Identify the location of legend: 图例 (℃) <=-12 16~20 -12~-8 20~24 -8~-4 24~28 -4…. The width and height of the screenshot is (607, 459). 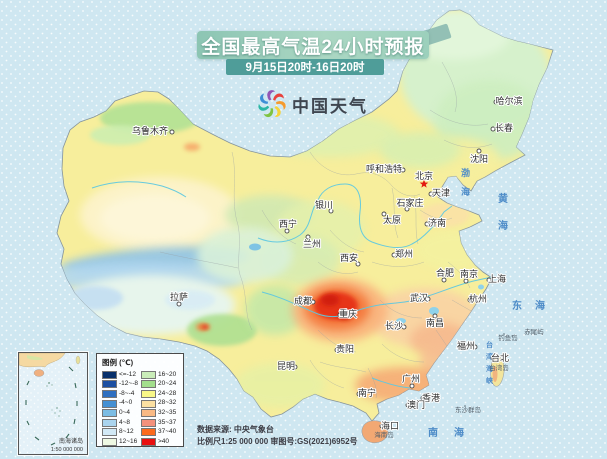
(140, 400).